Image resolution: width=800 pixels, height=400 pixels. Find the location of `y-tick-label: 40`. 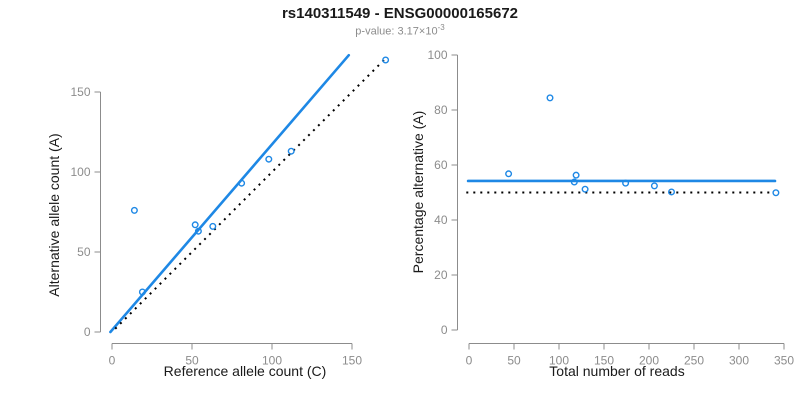

y-tick-label: 40 is located at coordinates (441, 220).